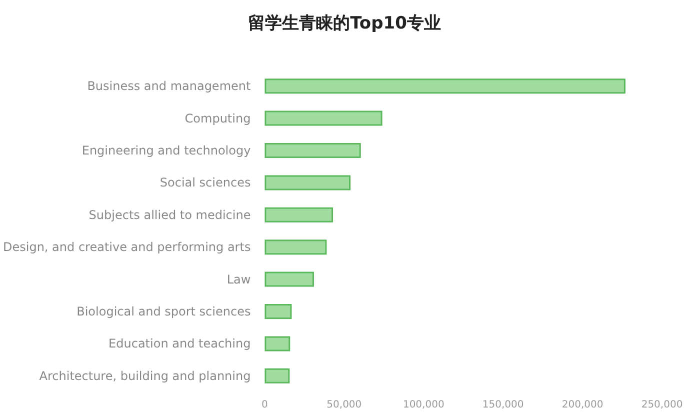 This screenshot has height=419, width=689. I want to click on x-tick-label: 250,000, so click(662, 405).